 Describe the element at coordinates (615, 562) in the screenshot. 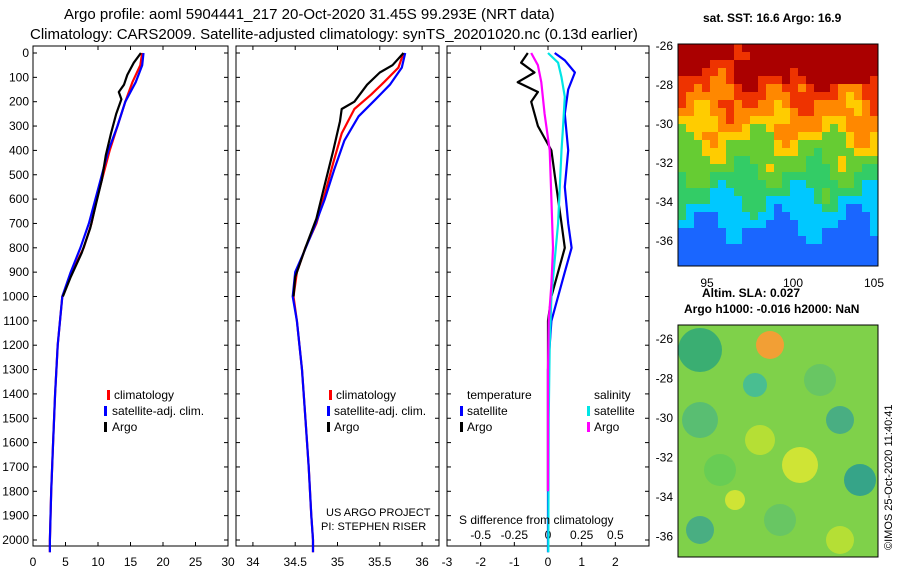

I see `x-tick-label: 2` at that location.